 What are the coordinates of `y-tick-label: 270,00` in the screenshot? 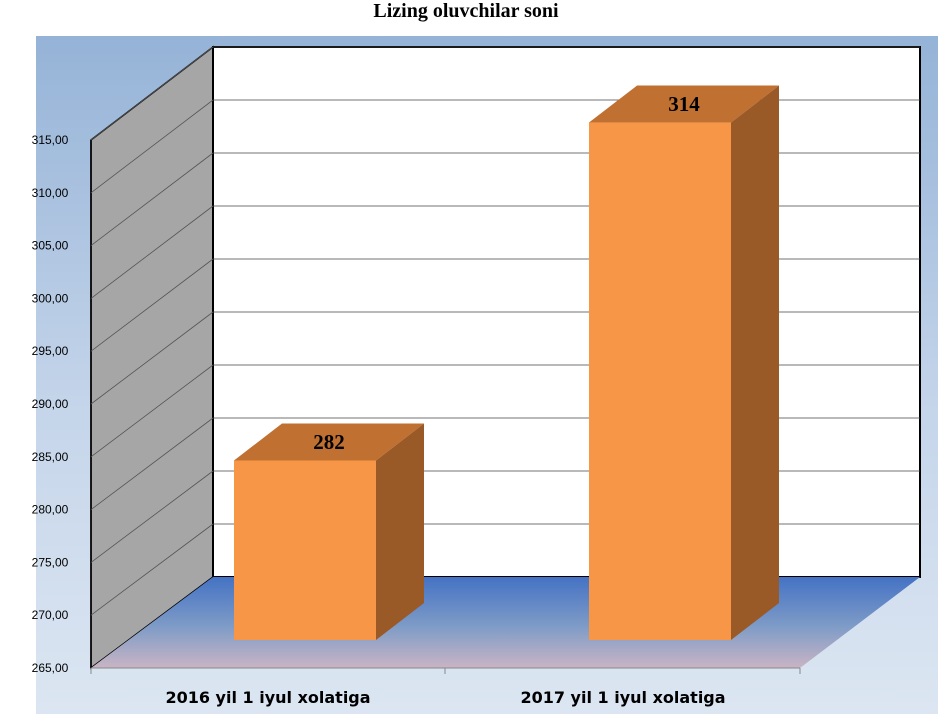 It's located at (50, 615).